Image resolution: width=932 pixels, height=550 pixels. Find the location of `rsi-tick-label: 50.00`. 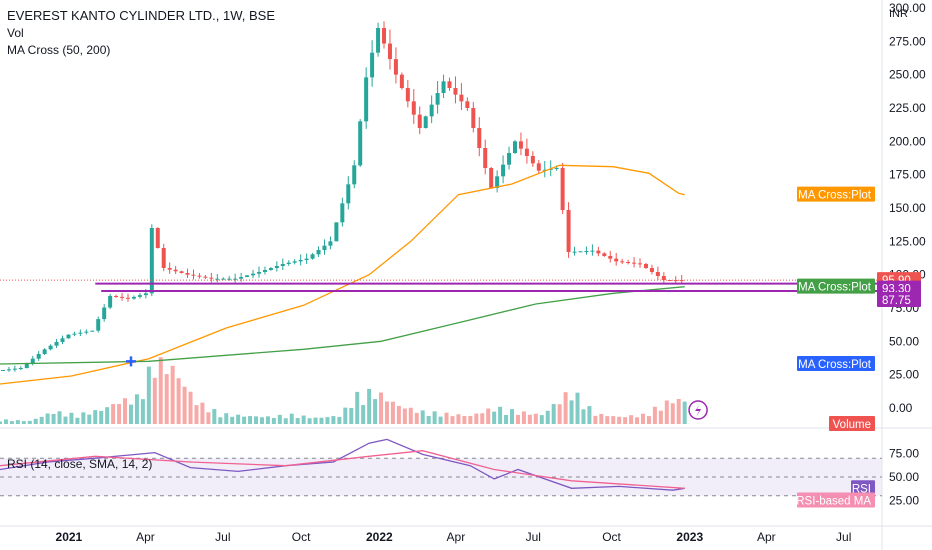

rsi-tick-label: 50.00 is located at coordinates (904, 477).